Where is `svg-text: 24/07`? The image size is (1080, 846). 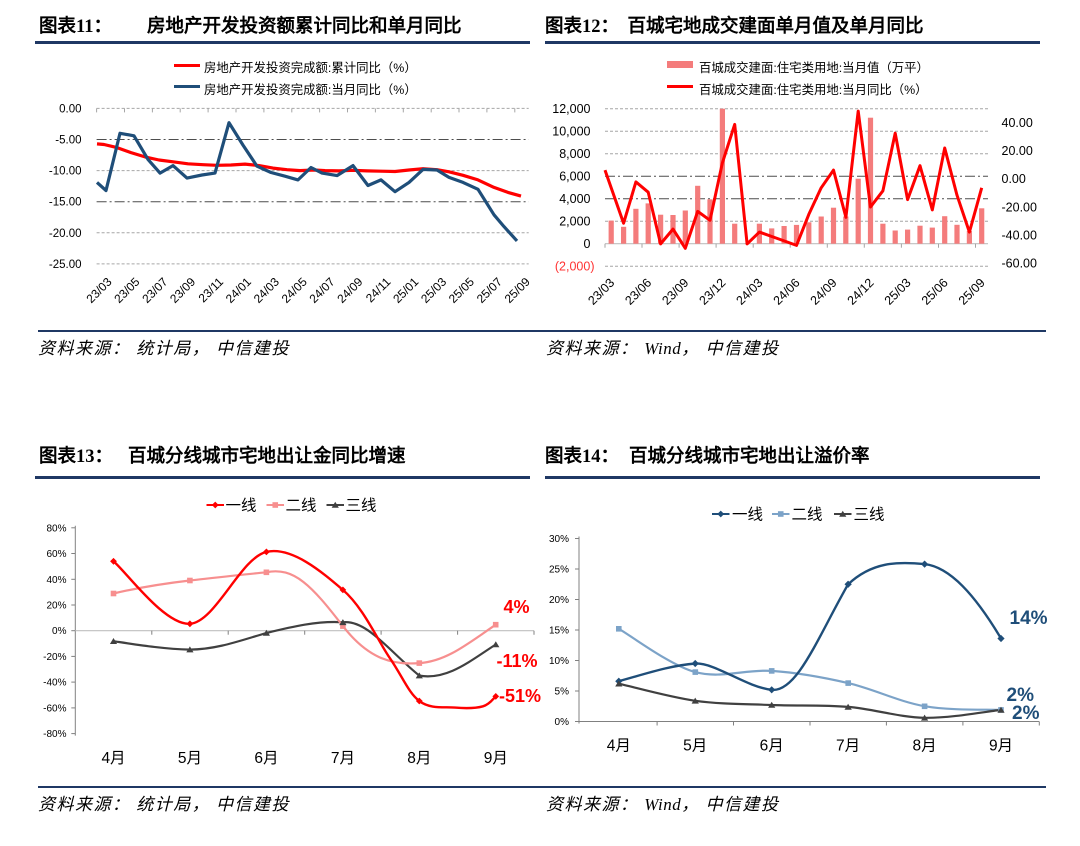 svg-text: 24/07 is located at coordinates (321, 289).